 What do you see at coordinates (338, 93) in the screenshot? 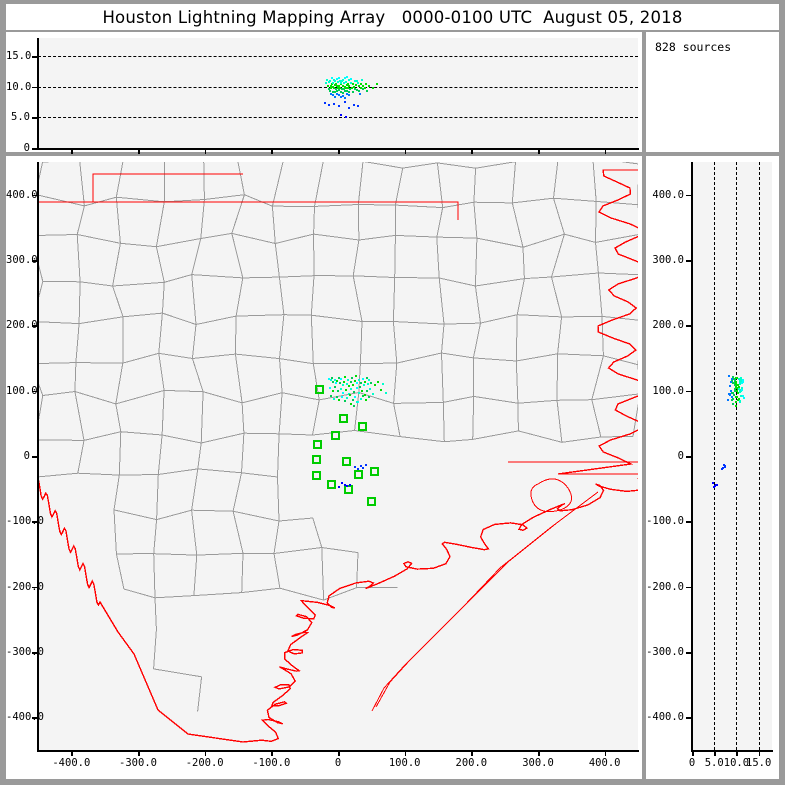
I see `time-height-plot-area` at bounding box center [338, 93].